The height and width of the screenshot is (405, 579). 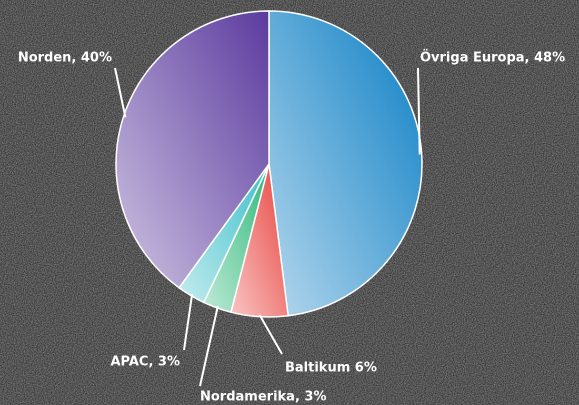 I want to click on slice-label: Norden, 40%, so click(x=65, y=58).